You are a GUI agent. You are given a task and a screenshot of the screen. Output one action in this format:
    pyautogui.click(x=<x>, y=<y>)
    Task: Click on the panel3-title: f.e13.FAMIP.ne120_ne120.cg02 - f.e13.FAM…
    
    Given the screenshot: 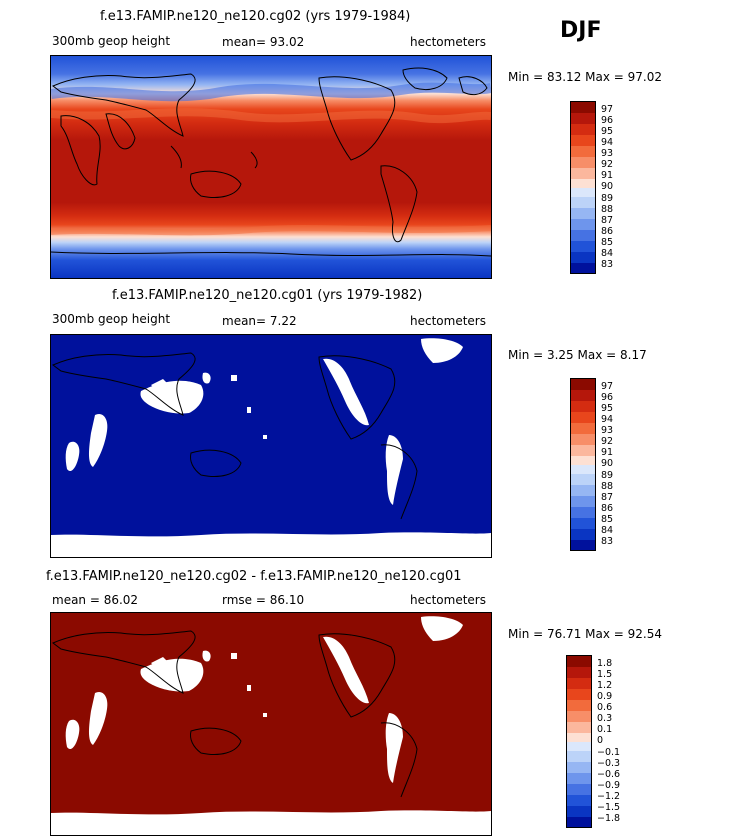 What is the action you would take?
    pyautogui.click(x=254, y=576)
    